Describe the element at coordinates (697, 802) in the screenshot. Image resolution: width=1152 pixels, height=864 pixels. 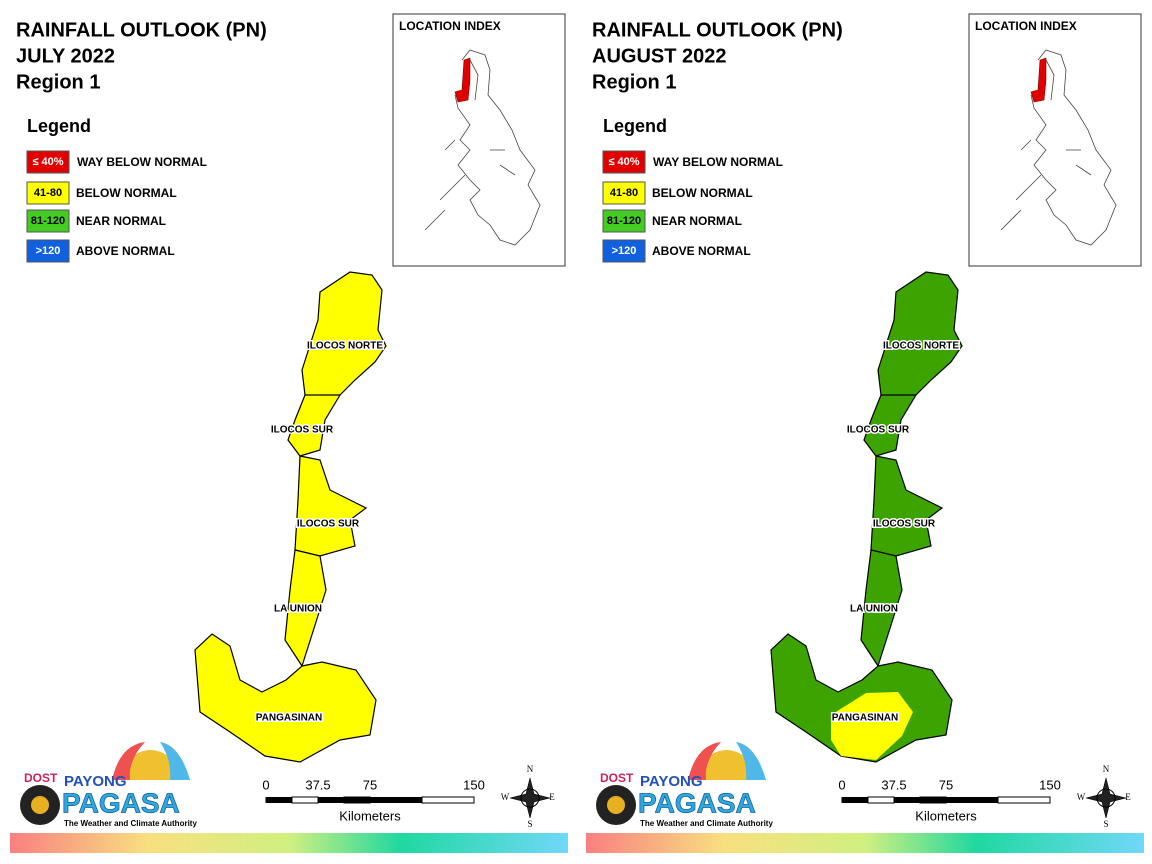
I see `logo-line2: PAGASA` at that location.